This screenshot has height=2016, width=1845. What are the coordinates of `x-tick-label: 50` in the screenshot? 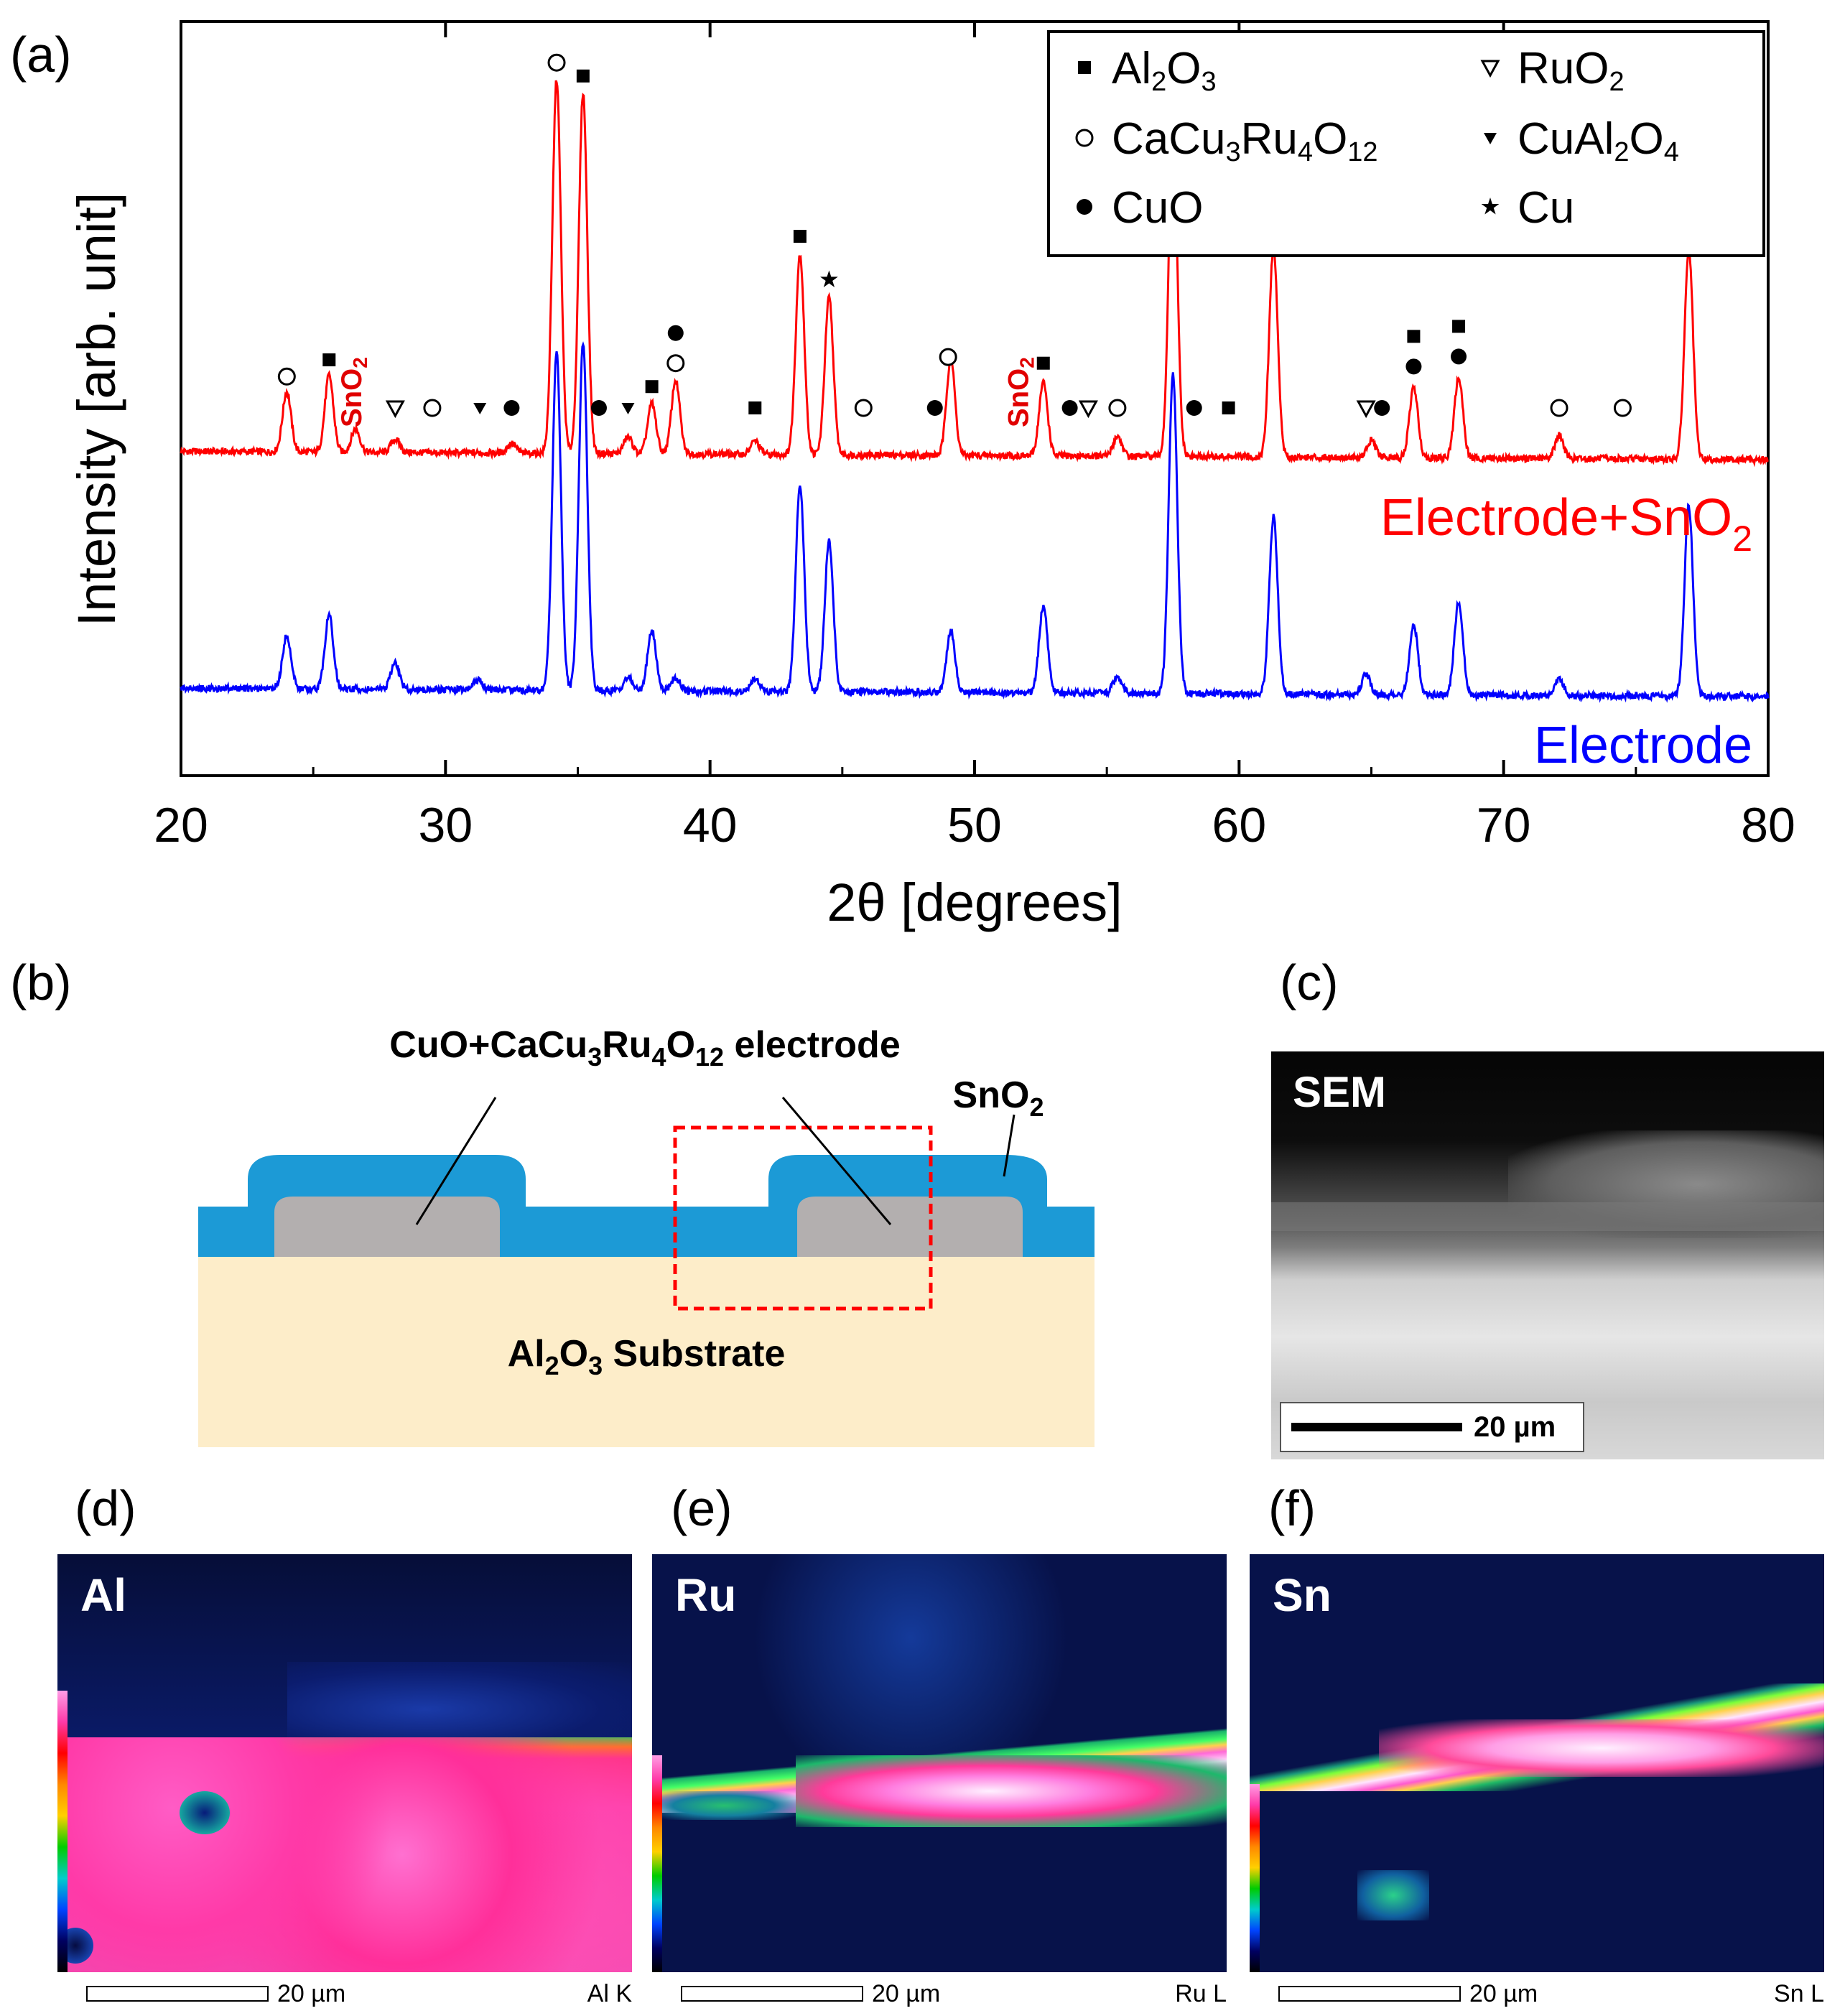 It's located at (974, 825).